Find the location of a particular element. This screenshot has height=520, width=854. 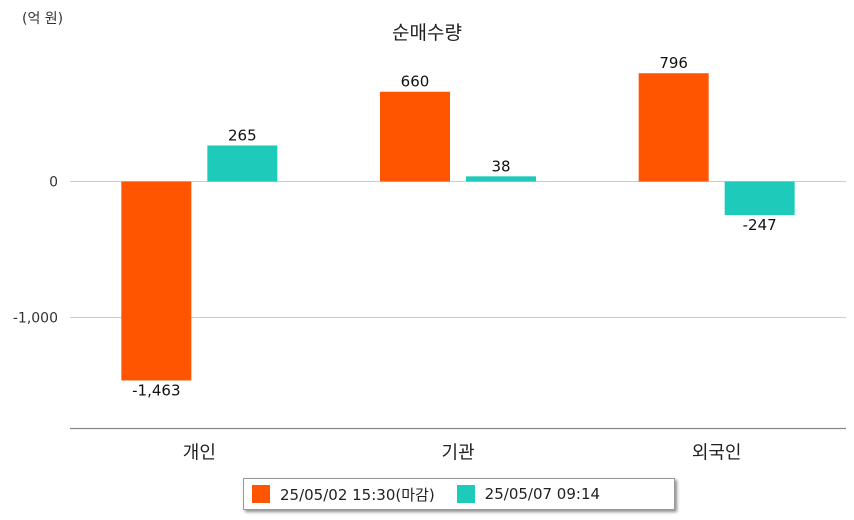

data-label: 265 is located at coordinates (242, 135).